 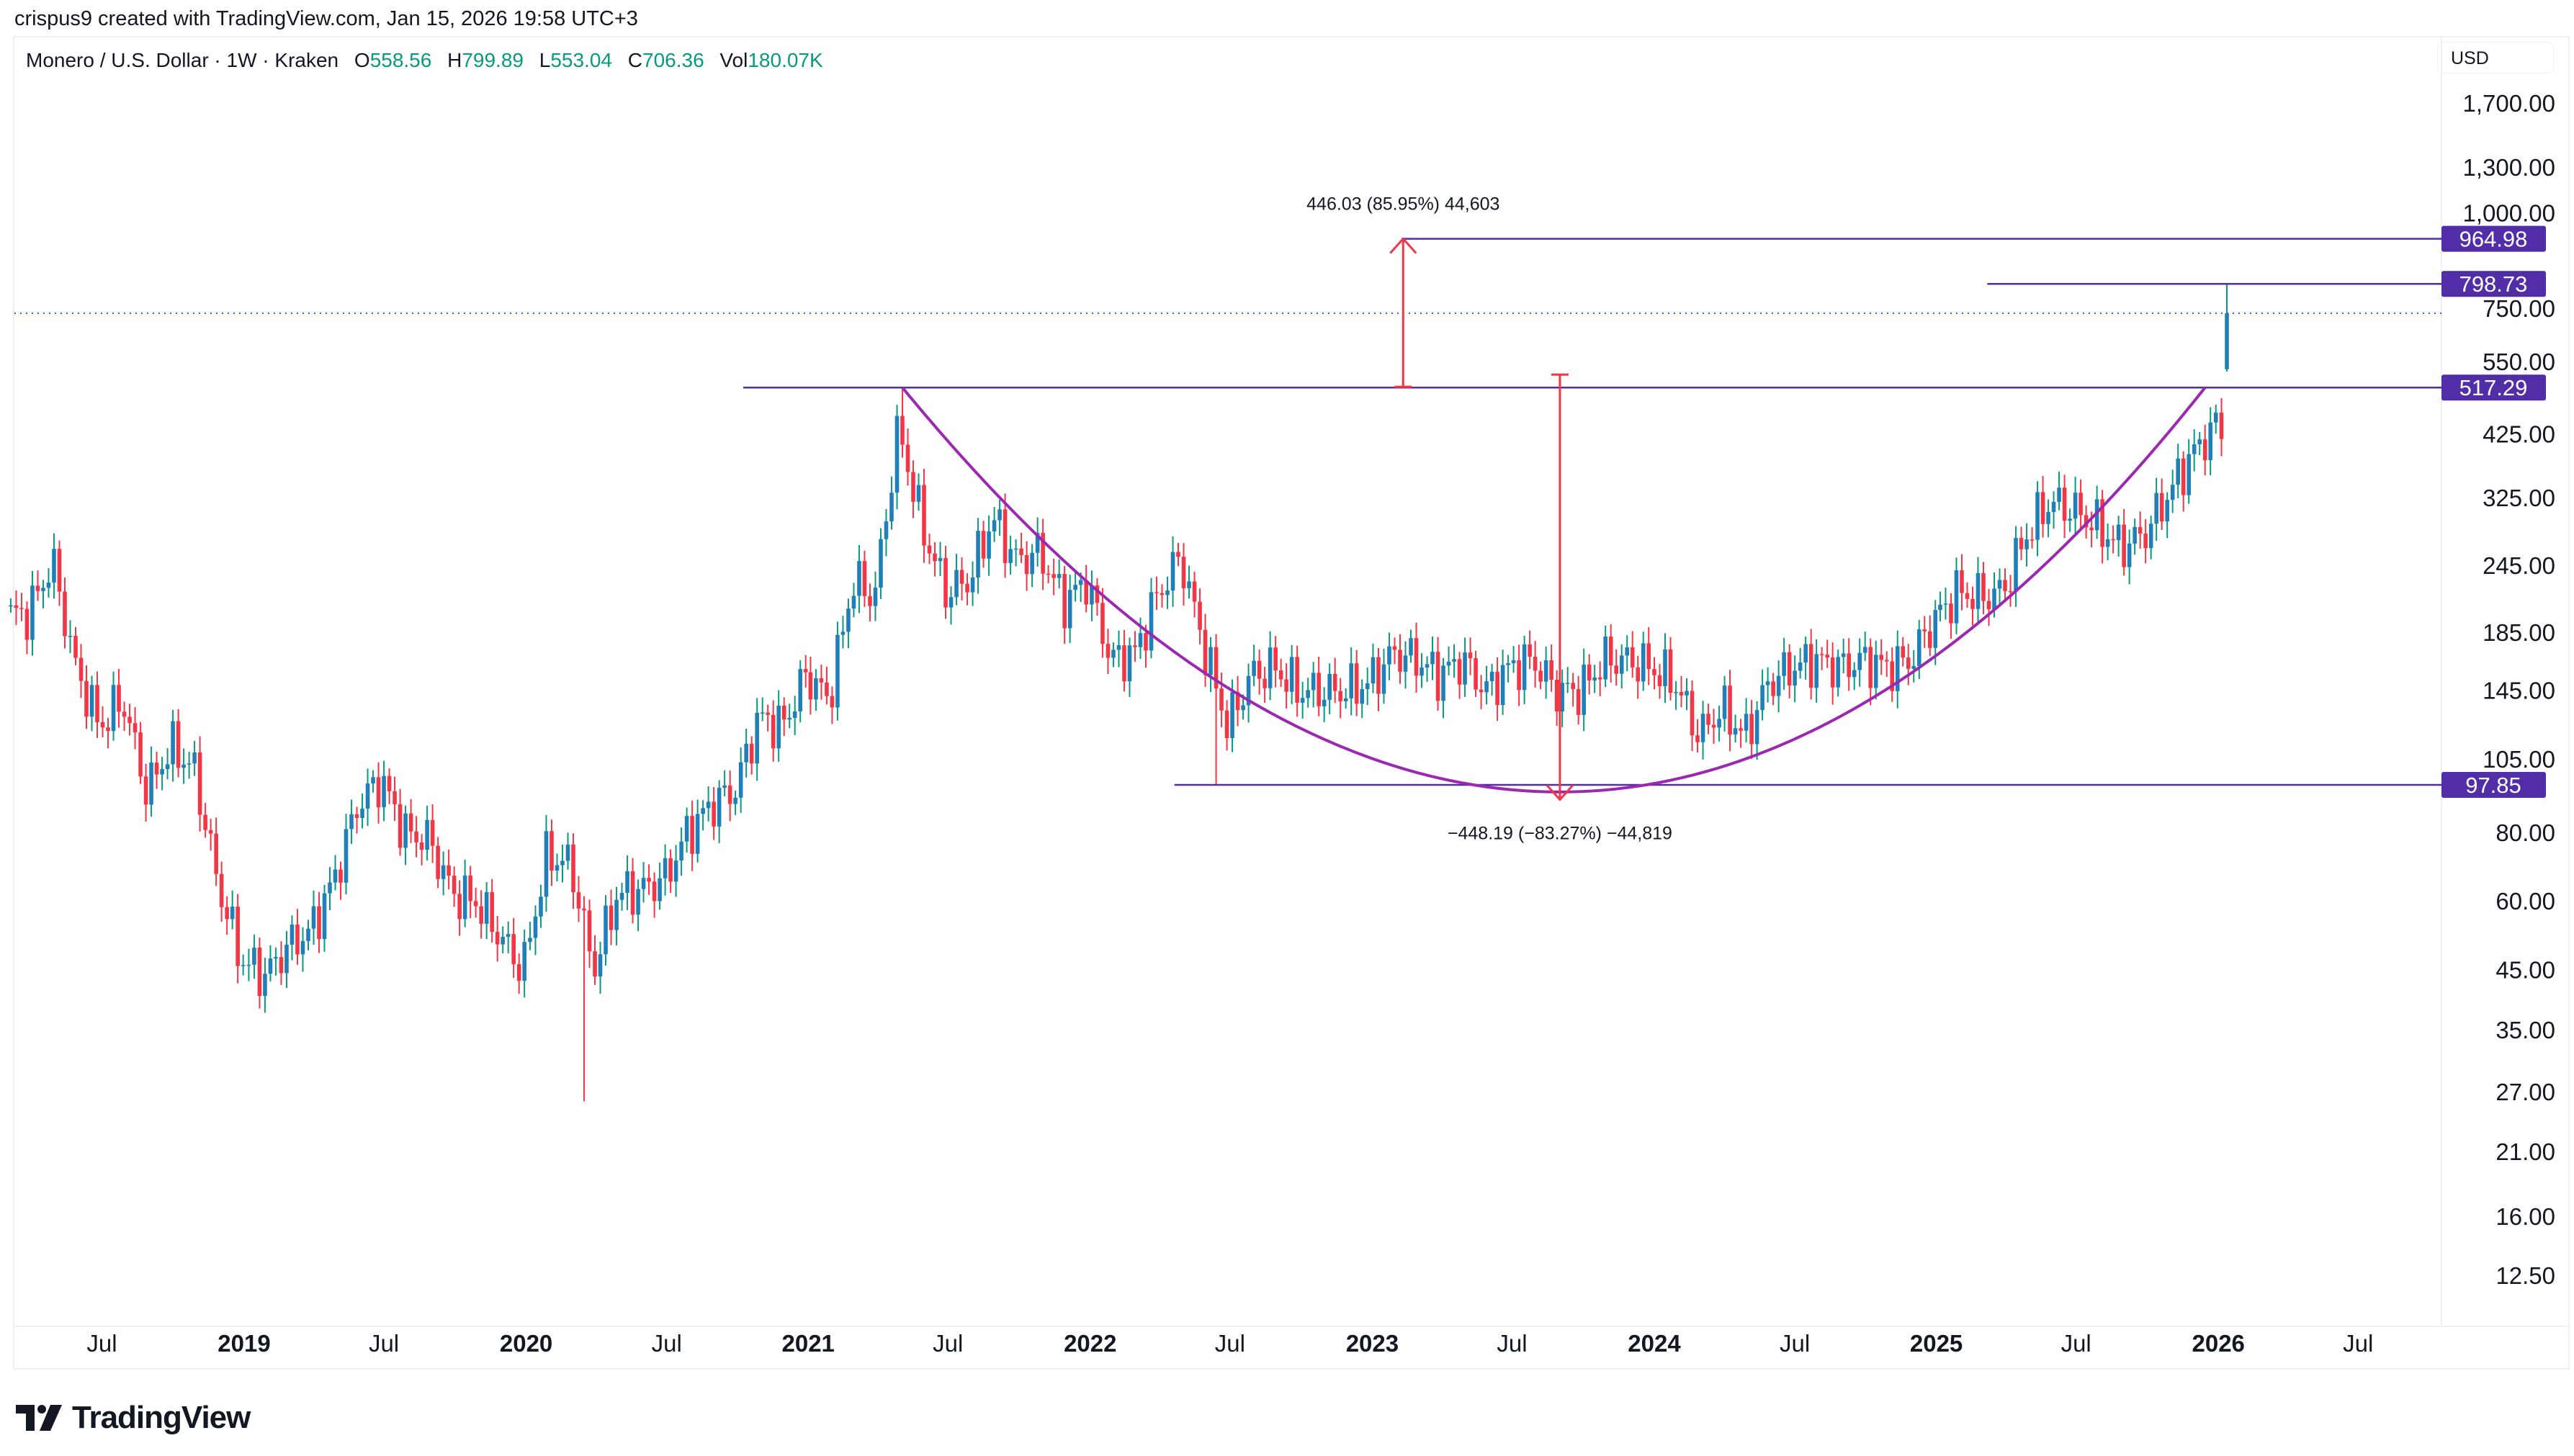 What do you see at coordinates (1936, 1343) in the screenshot?
I see `time-tick: 2025` at bounding box center [1936, 1343].